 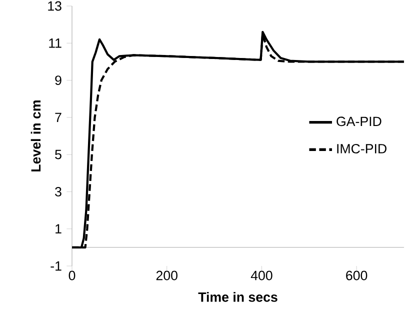 What do you see at coordinates (58, 191) in the screenshot?
I see `y-tick-label: 3` at bounding box center [58, 191].